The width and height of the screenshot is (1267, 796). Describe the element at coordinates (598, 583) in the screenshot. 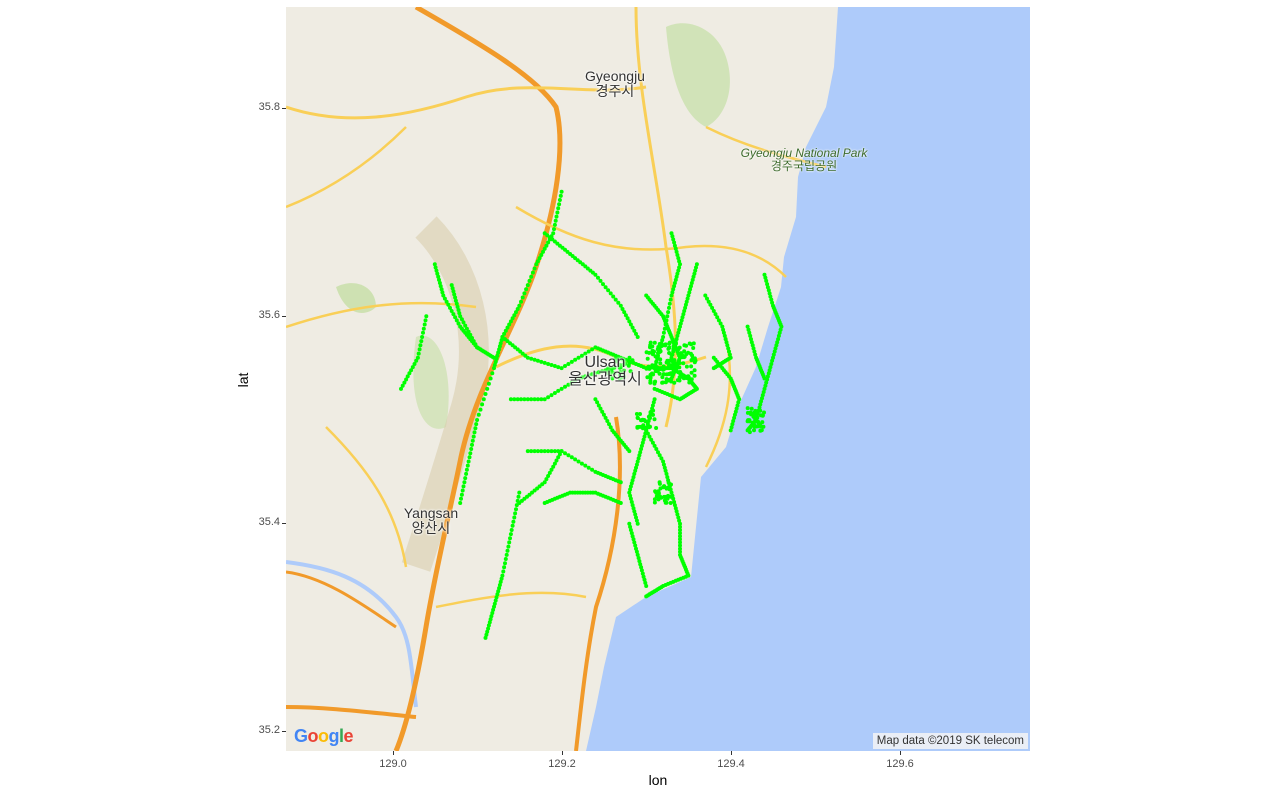

I see `highway-coastal` at that location.